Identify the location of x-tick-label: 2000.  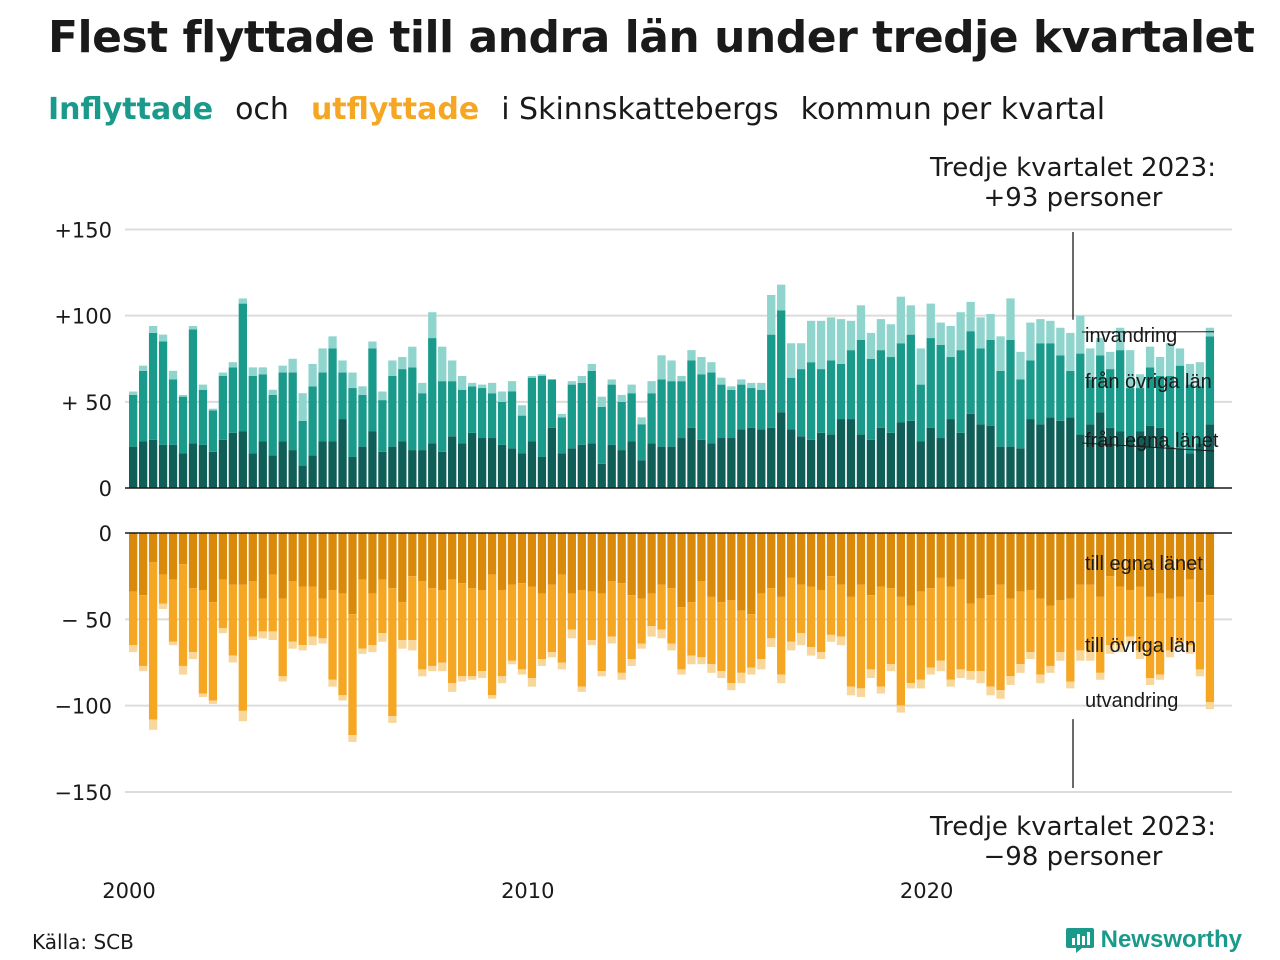
(128, 891).